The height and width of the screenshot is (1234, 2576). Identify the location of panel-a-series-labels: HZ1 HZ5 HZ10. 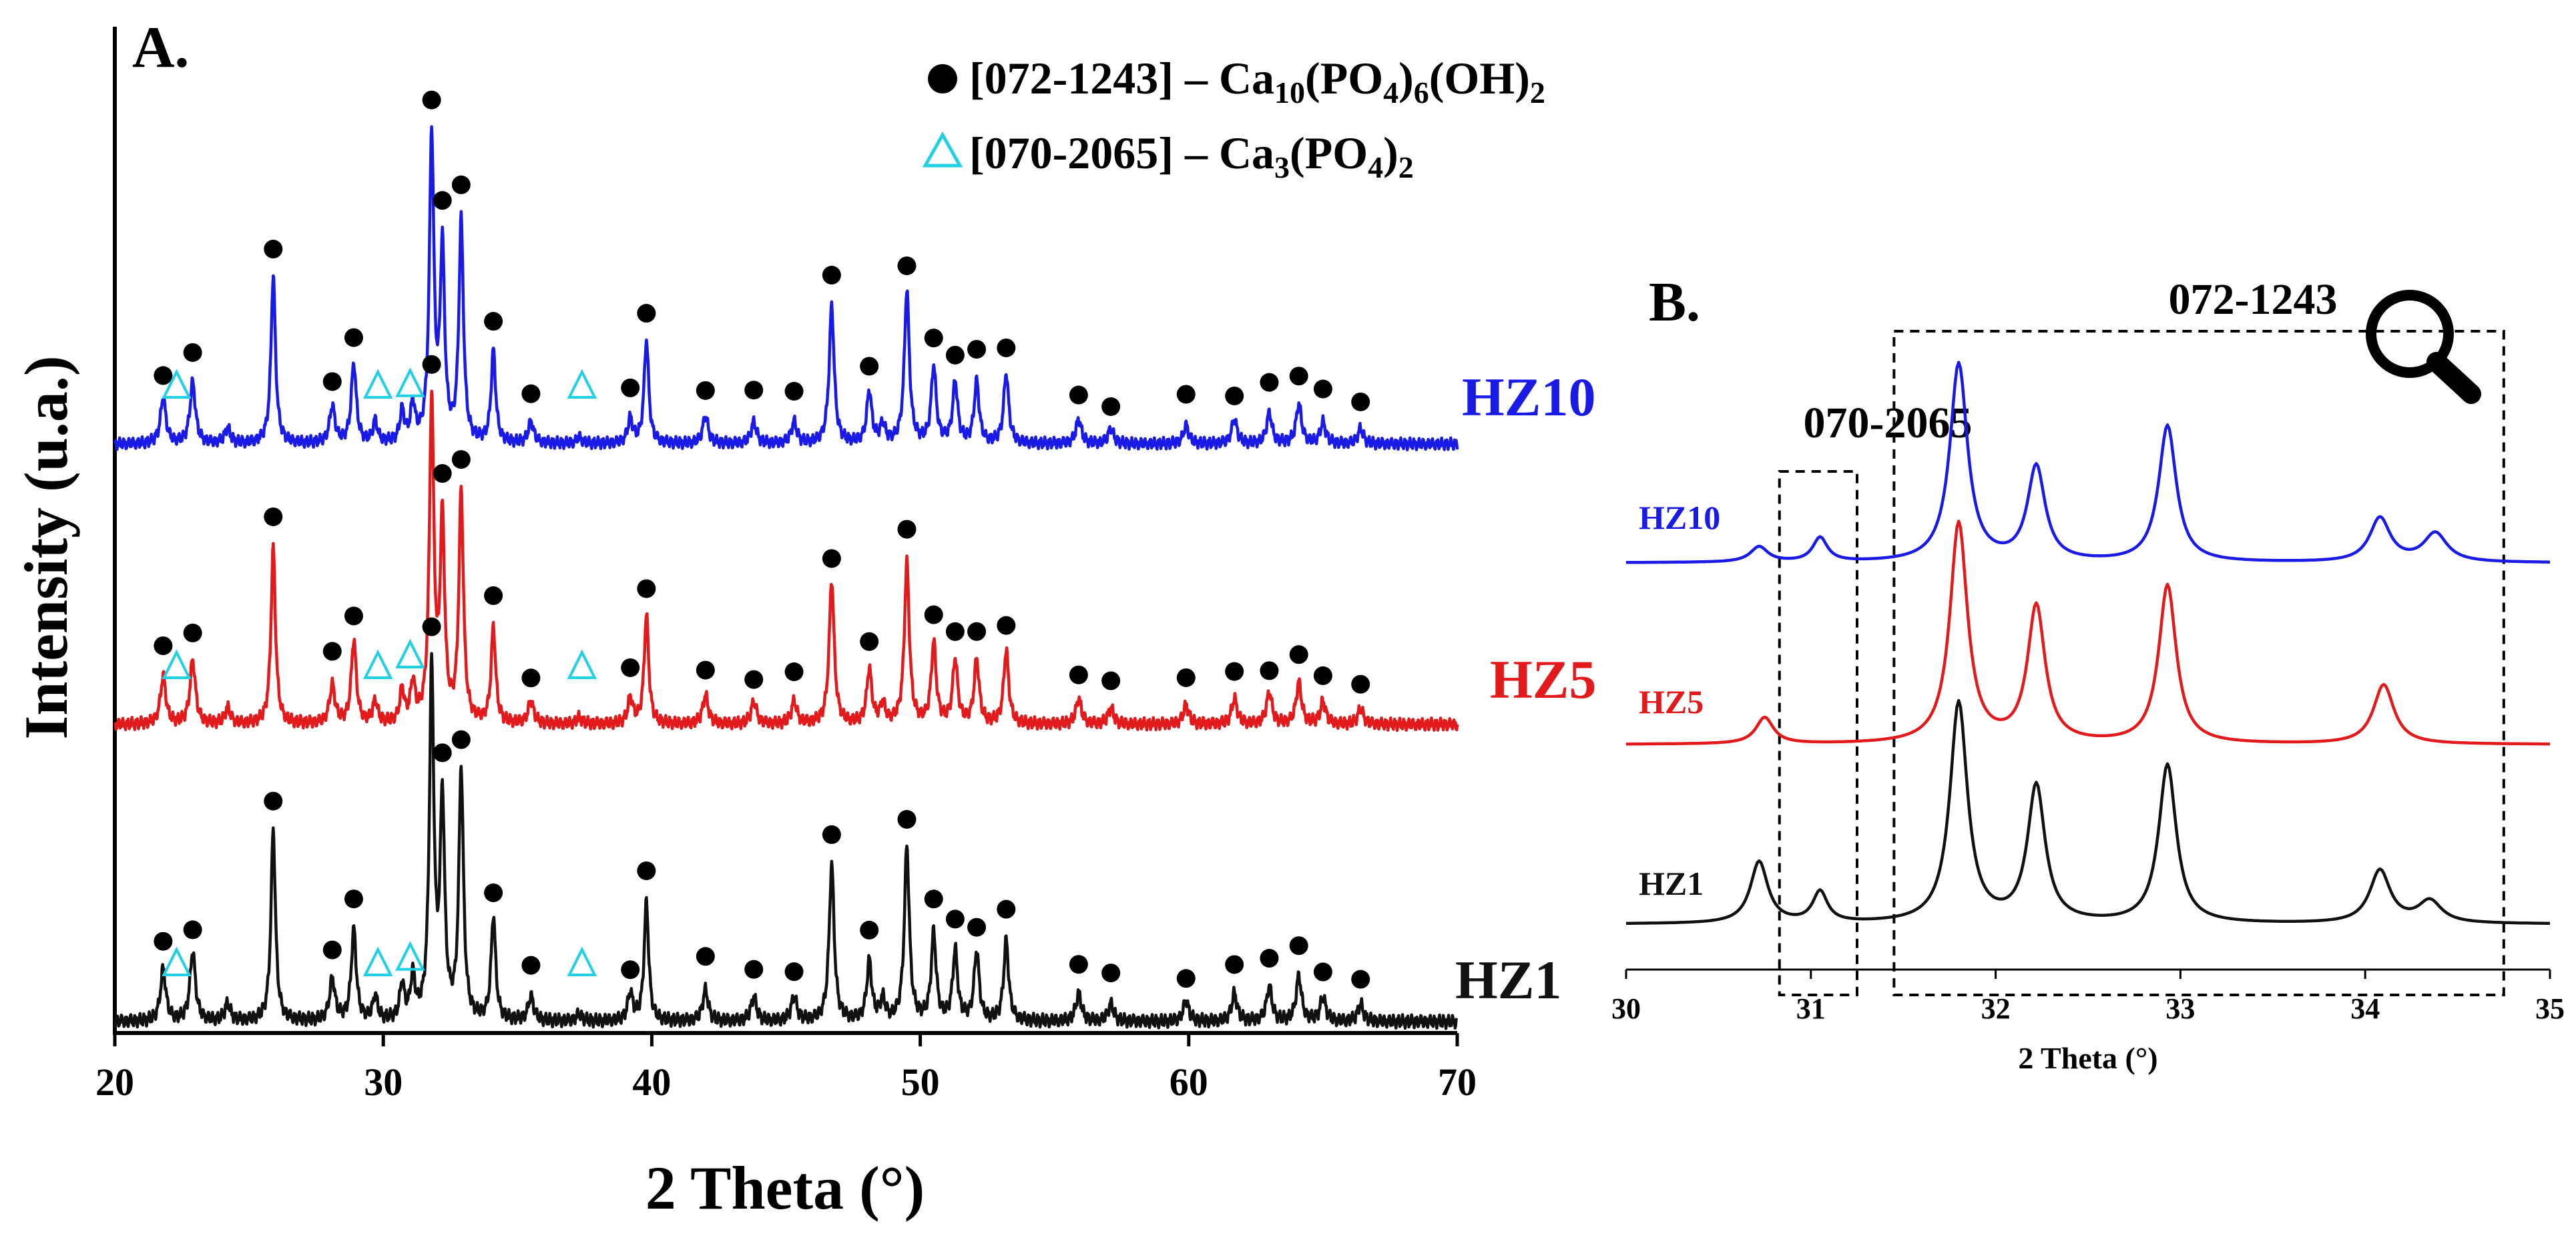
(1525, 688).